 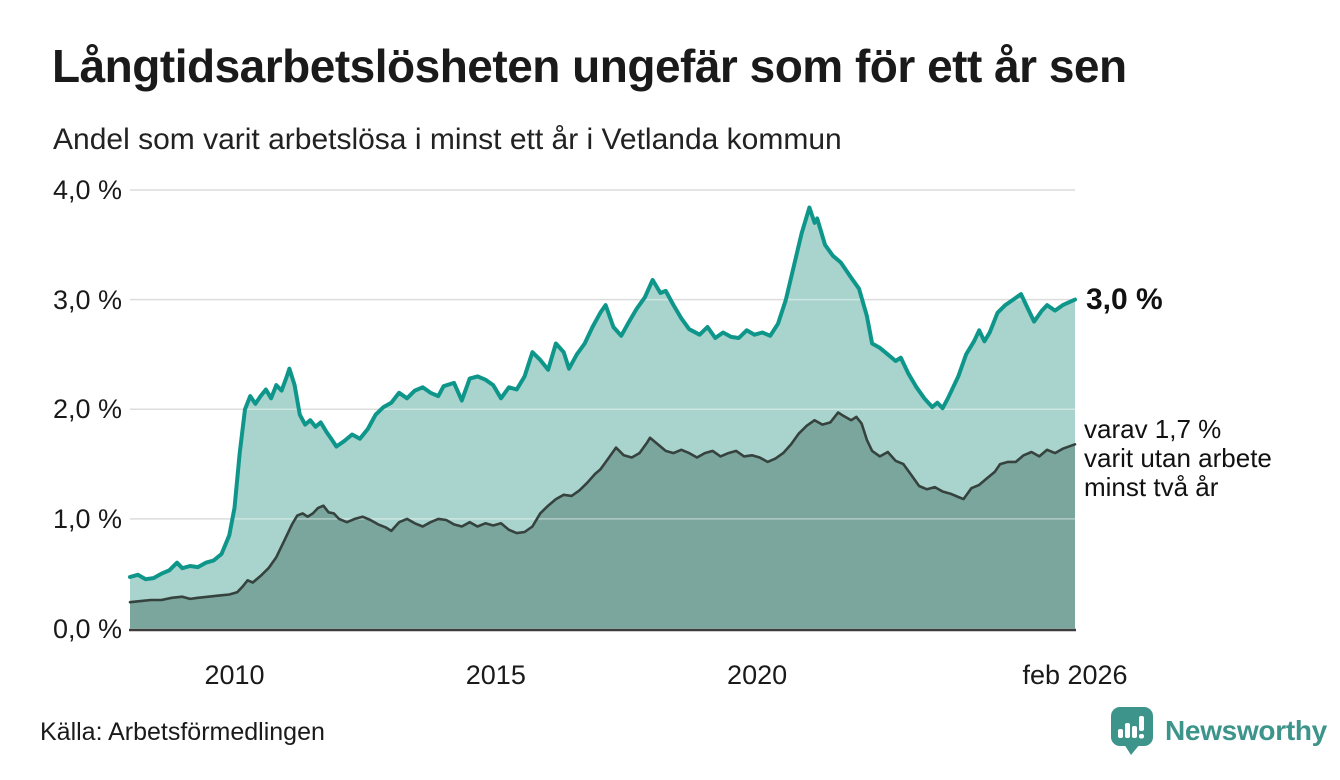 I want to click on source-note: Källa: Arbetsförmedlingen, so click(x=182, y=732).